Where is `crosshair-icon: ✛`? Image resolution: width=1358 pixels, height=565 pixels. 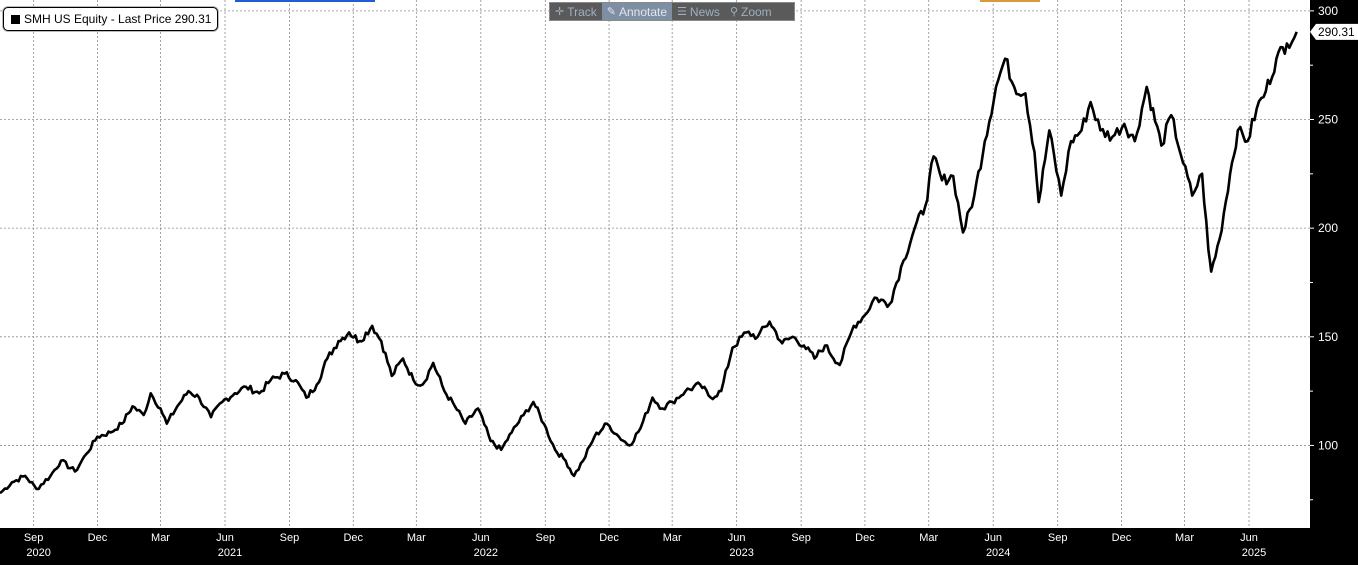
crosshair-icon: ✛ is located at coordinates (560, 12).